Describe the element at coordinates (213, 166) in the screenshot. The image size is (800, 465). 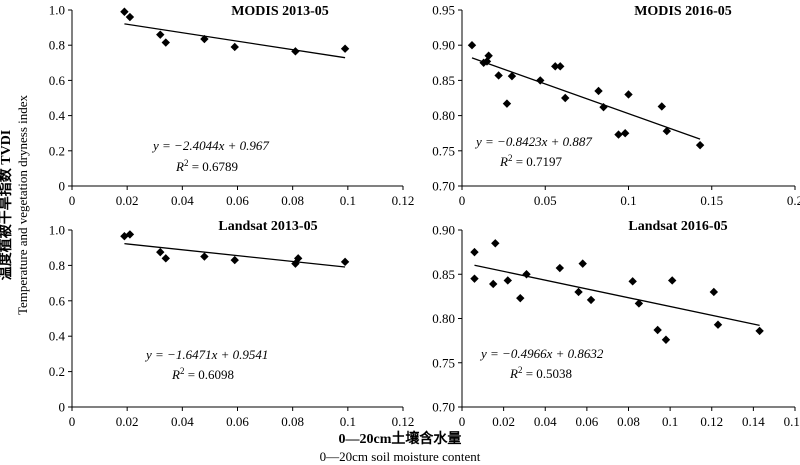
I see `r-squared-value: = 0.6789` at that location.